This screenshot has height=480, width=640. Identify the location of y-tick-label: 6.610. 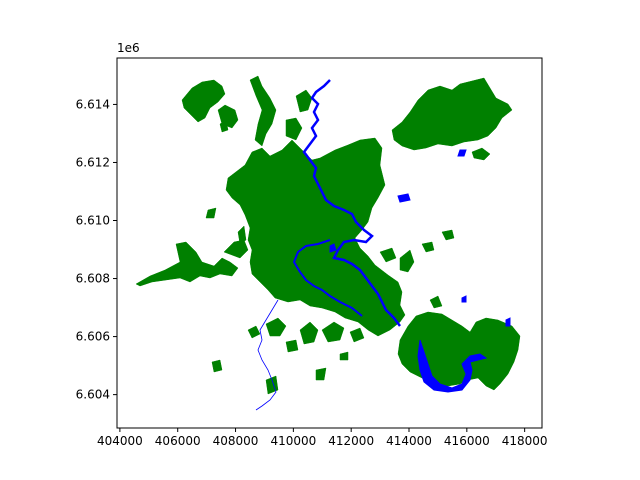
(93, 221).